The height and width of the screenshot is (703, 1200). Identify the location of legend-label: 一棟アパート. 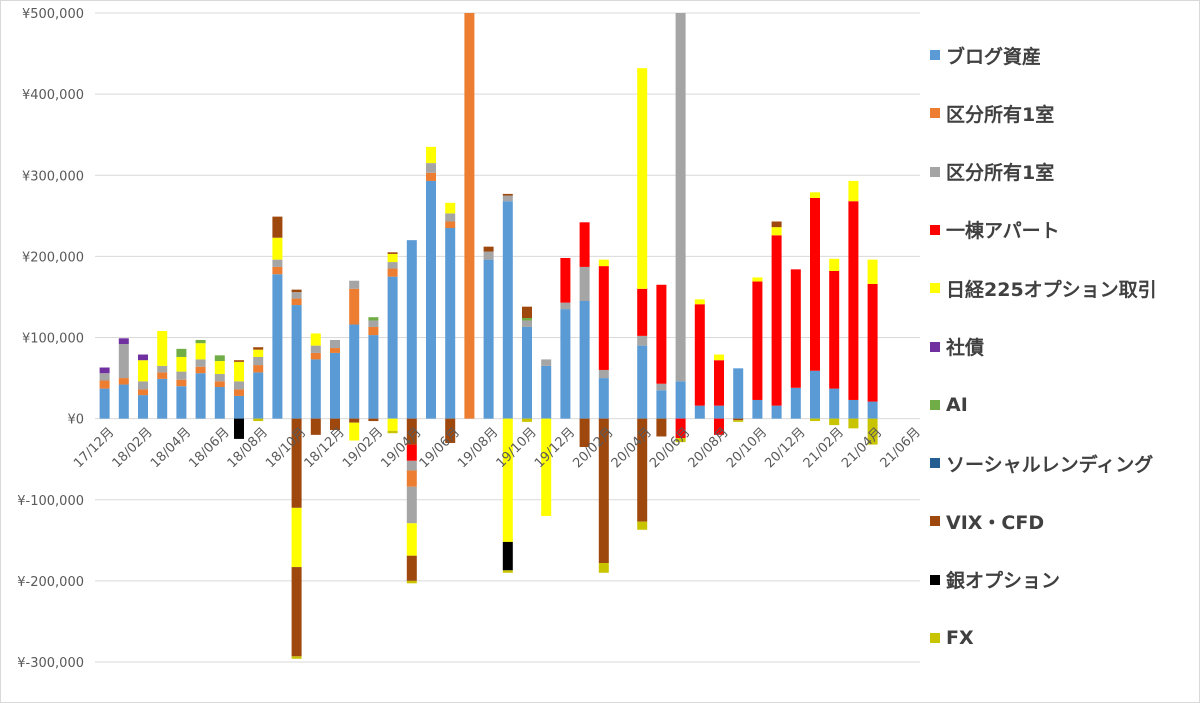
(1003, 231).